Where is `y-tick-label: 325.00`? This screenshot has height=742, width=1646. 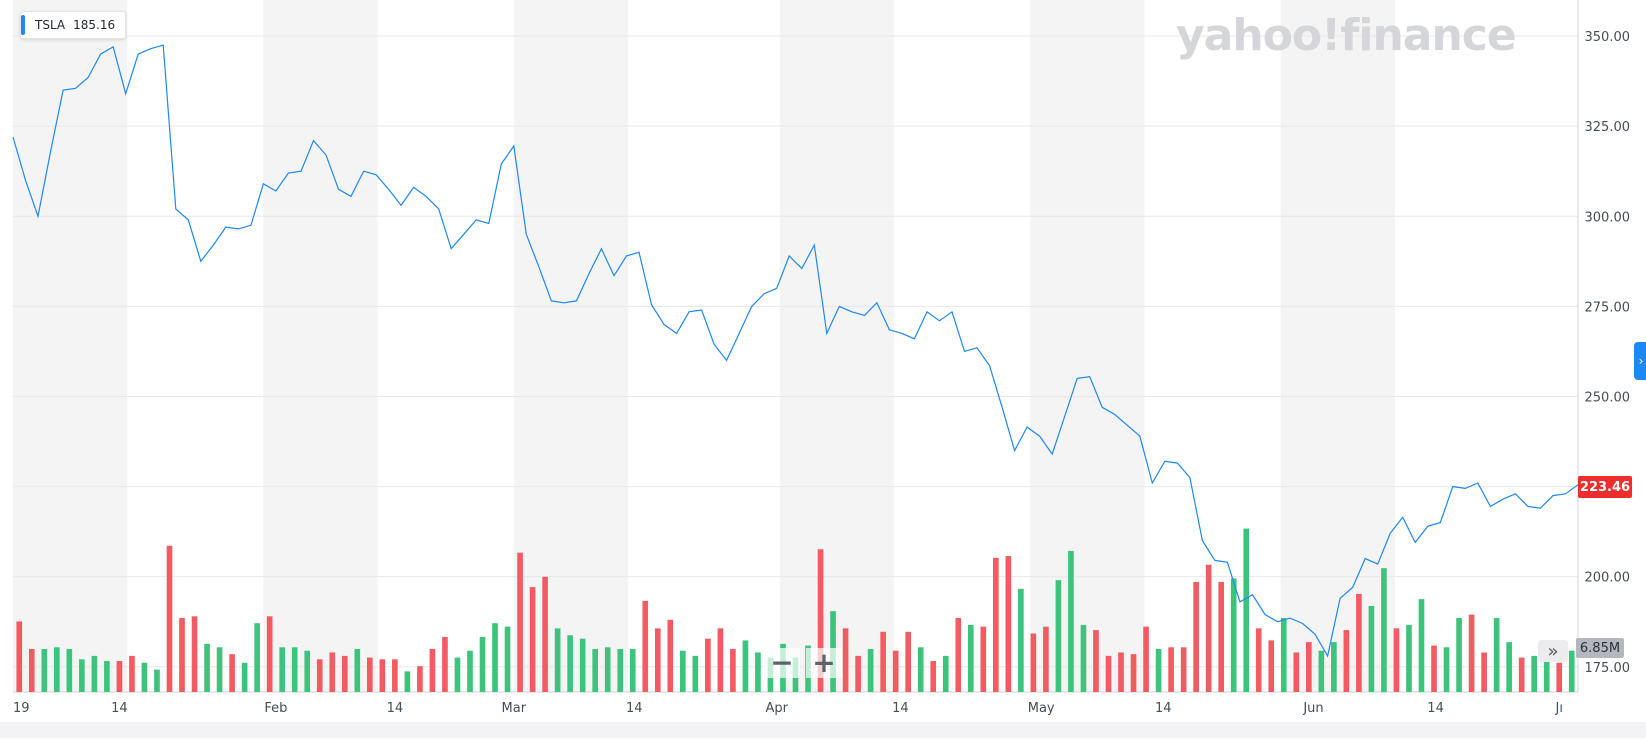 y-tick-label: 325.00 is located at coordinates (1608, 127).